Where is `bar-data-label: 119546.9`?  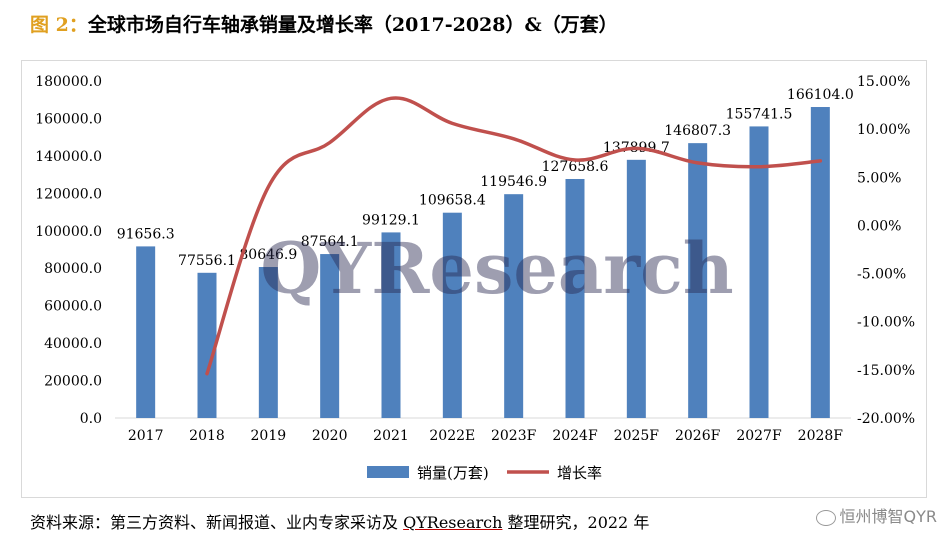
bar-data-label: 119546.9 is located at coordinates (513, 182).